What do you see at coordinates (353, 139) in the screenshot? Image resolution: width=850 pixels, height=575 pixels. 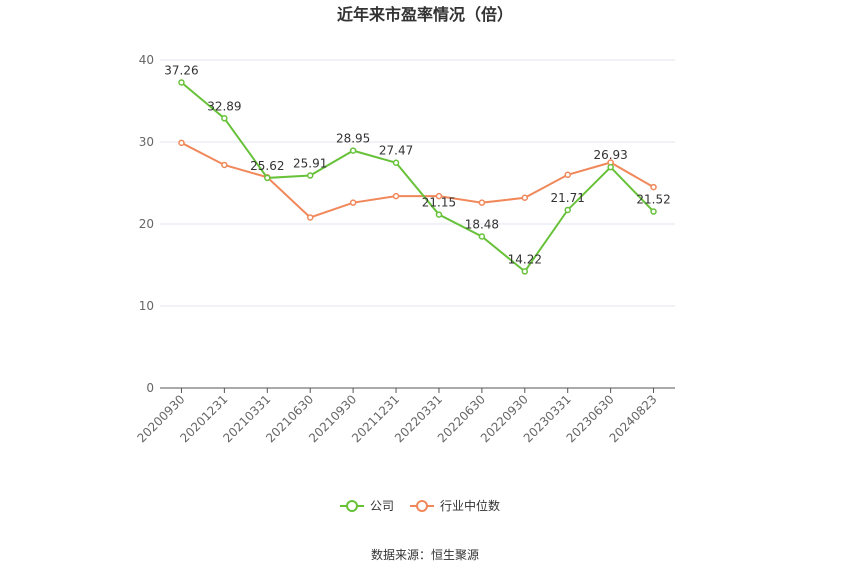 I see `data-label: 28.95` at bounding box center [353, 139].